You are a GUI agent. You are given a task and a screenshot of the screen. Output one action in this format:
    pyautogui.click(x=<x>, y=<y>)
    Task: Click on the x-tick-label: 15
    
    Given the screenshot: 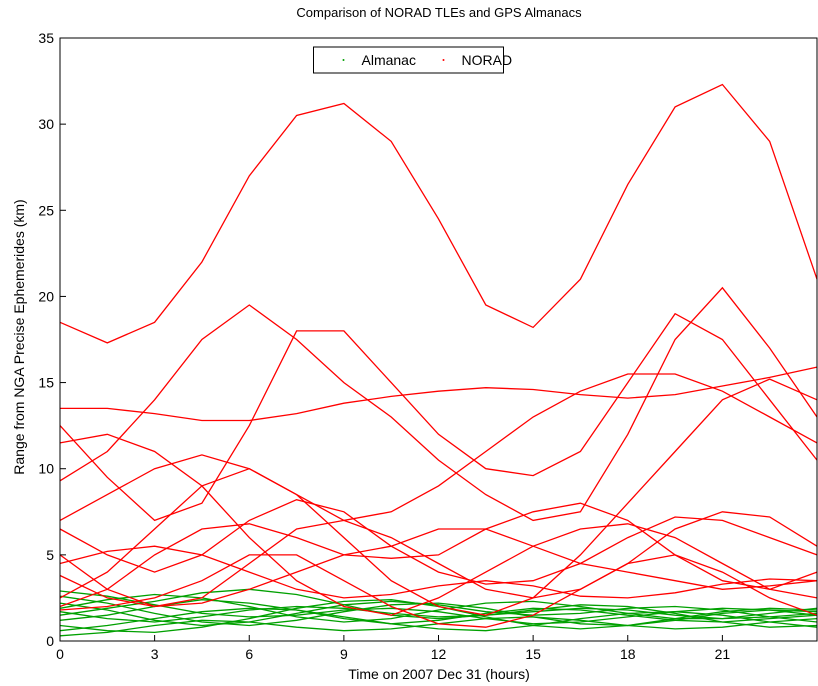 What is the action you would take?
    pyautogui.click(x=533, y=654)
    